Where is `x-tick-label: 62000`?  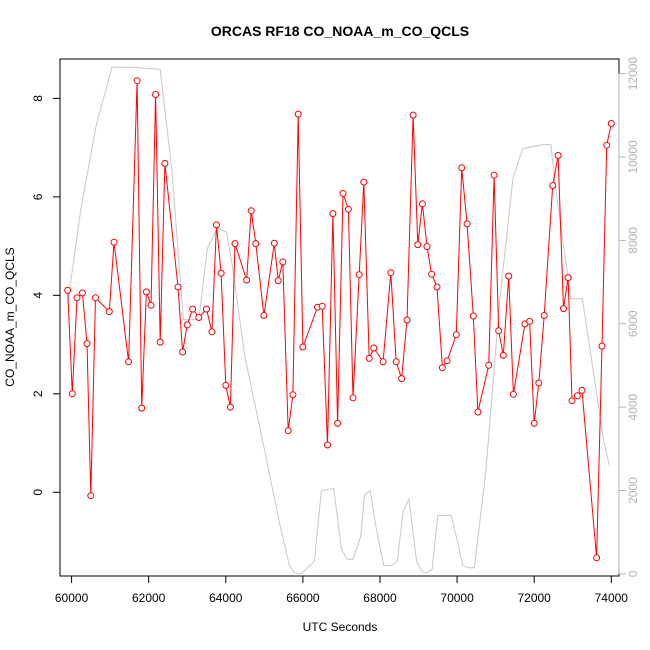 x-tick-label: 62000 is located at coordinates (149, 598).